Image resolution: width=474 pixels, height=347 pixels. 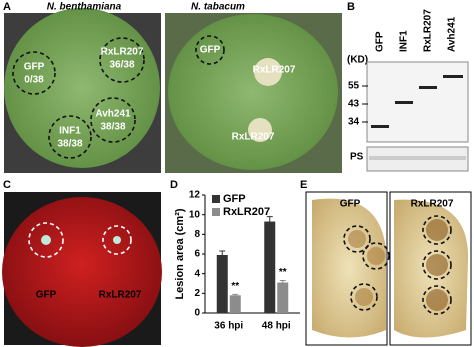 I want to click on spot-label: INF1, so click(x=70, y=131).